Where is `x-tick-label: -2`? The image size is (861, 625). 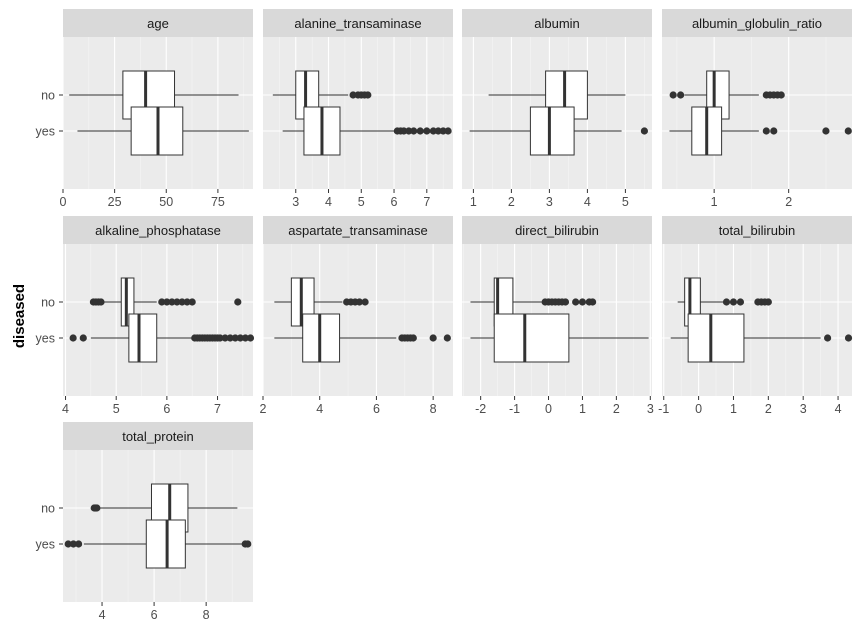 x-tick-label: -2 is located at coordinates (480, 409).